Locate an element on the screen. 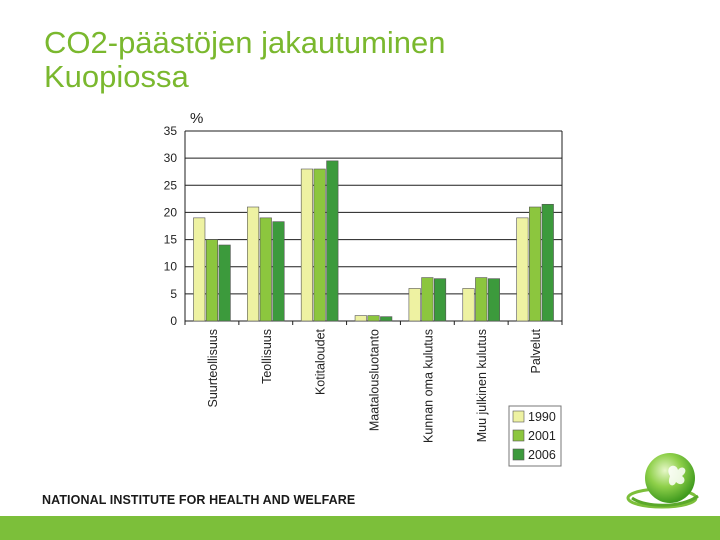  legend-label: 2006 is located at coordinates (542, 455).